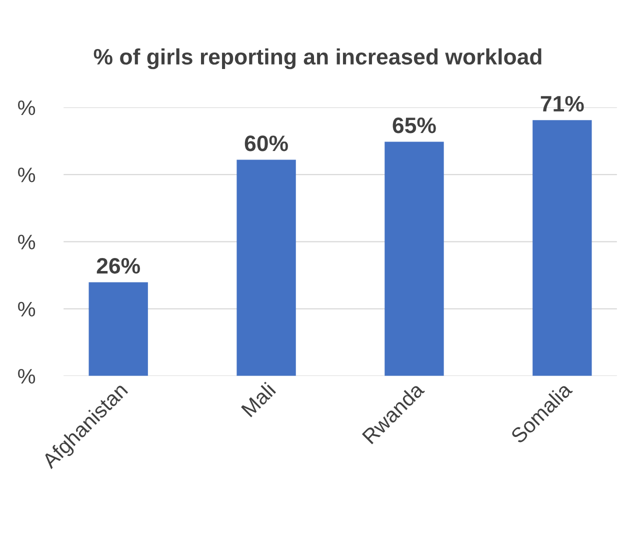 The image size is (636, 537). What do you see at coordinates (414, 126) in the screenshot?
I see `data-label: 65%` at bounding box center [414, 126].